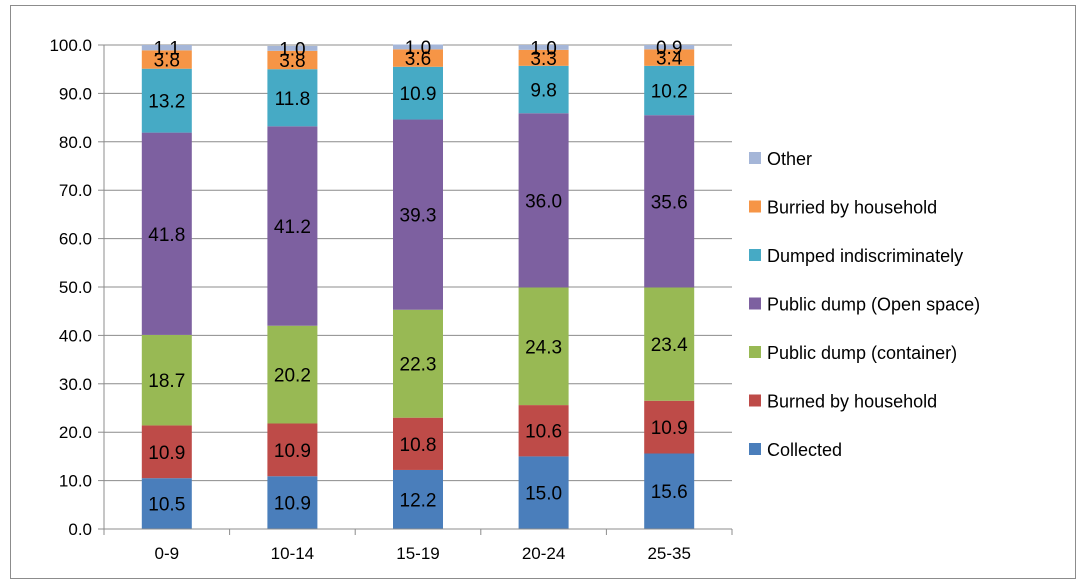  Describe the element at coordinates (75, 239) in the screenshot. I see `y-tick-label: 60.0` at that location.